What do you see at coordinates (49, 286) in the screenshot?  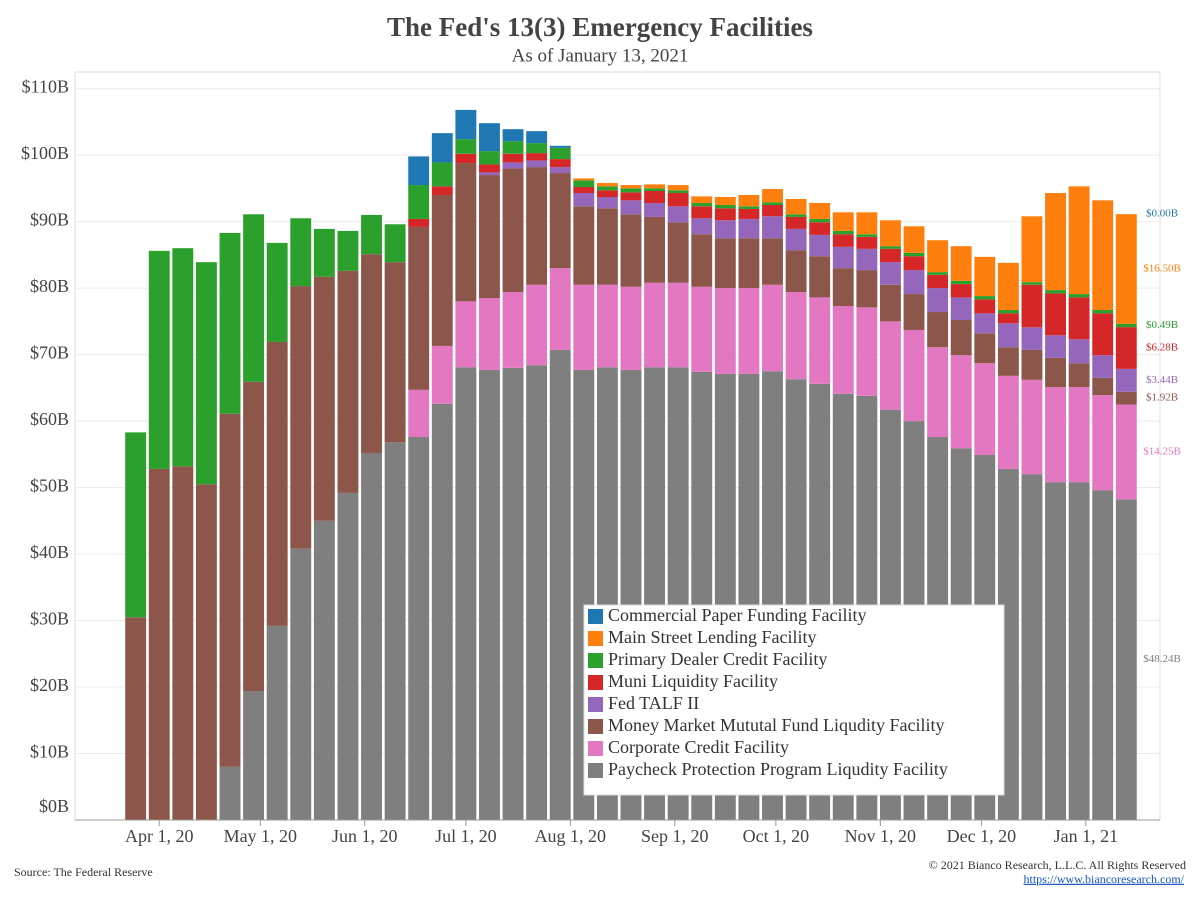 I see `y-tick-label: $80B` at bounding box center [49, 286].